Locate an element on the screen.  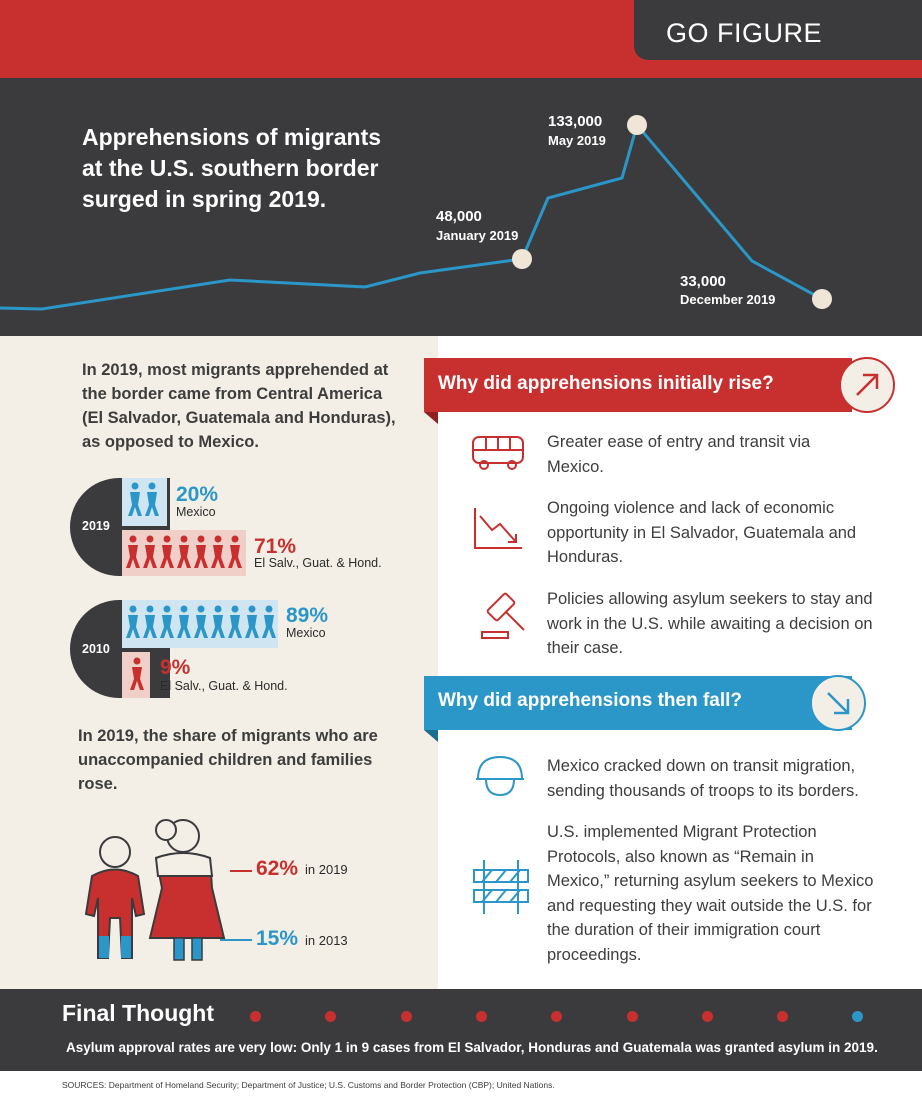
year-label-2010: 2010 is located at coordinates (96, 649).